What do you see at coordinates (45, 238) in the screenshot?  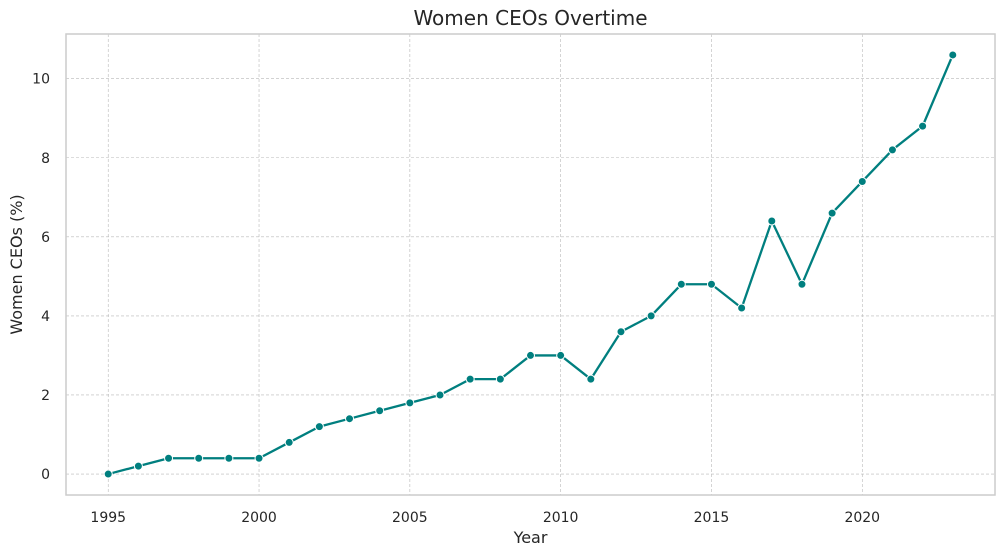 I see `y-tick-label: 6` at bounding box center [45, 238].